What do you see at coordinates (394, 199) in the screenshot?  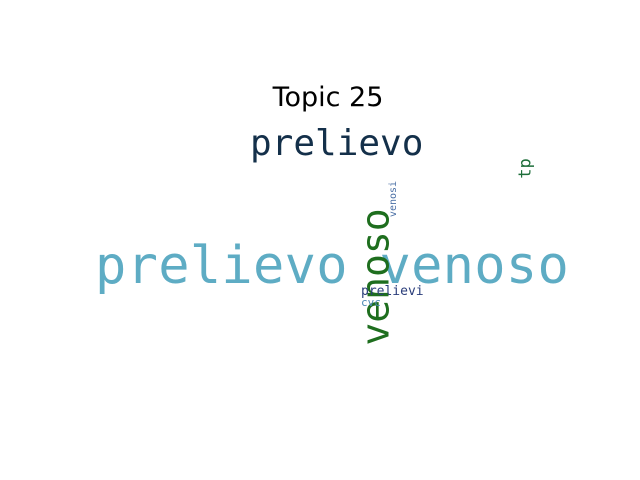 I see `word-venosi: venosi` at bounding box center [394, 199].